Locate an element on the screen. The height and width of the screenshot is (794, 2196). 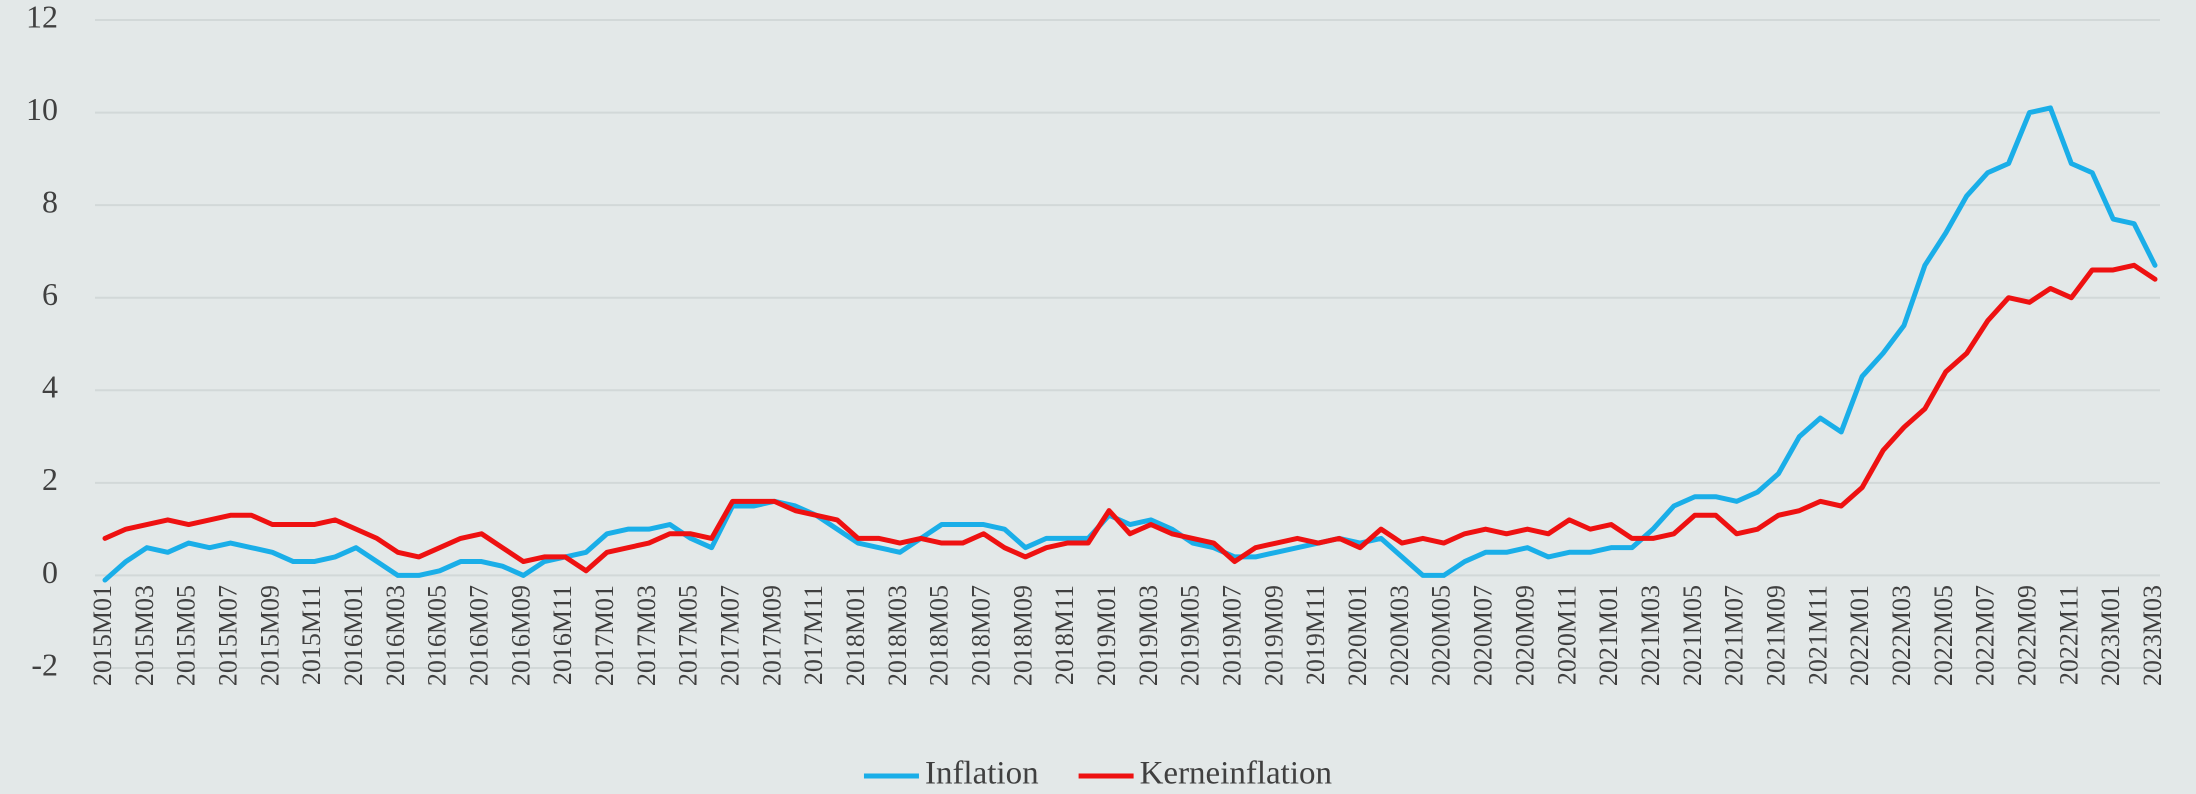
x-tick-label: 2017M09 is located at coordinates (771, 635).